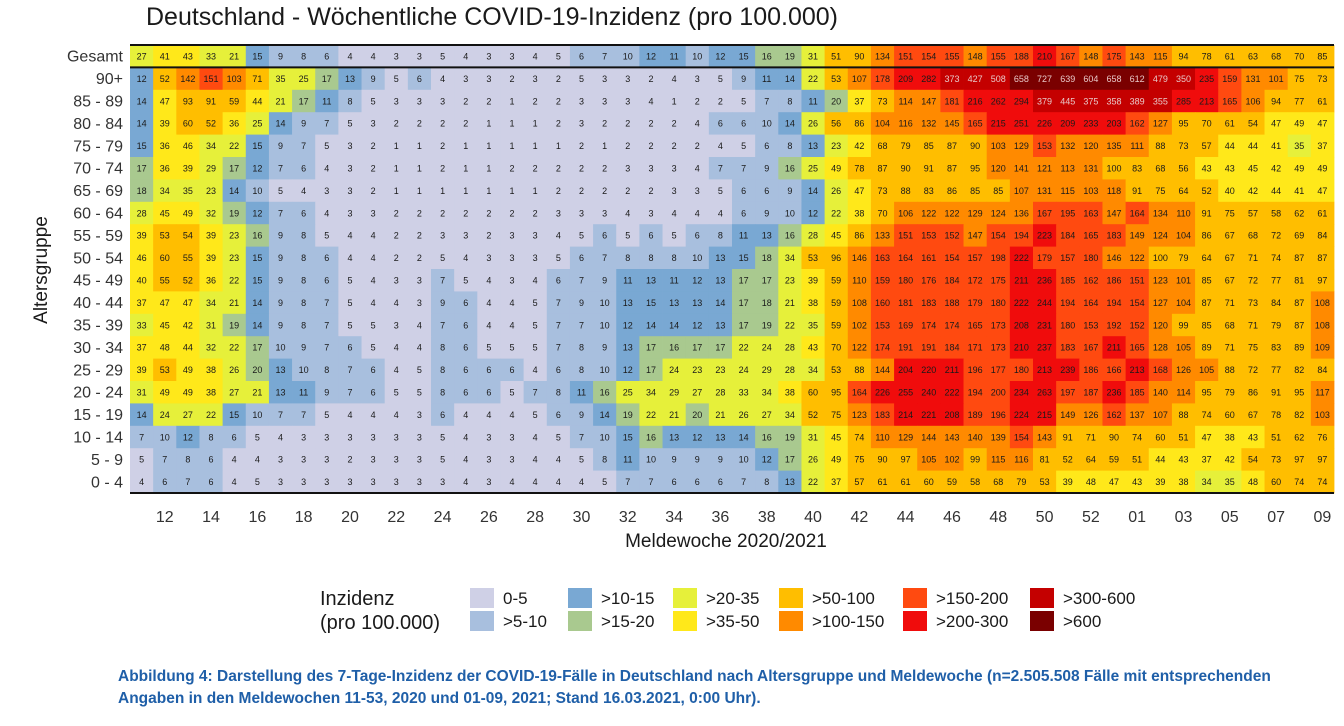 The height and width of the screenshot is (726, 1344). What do you see at coordinates (141, 482) in the screenshot?
I see `cell-value: 4` at bounding box center [141, 482].